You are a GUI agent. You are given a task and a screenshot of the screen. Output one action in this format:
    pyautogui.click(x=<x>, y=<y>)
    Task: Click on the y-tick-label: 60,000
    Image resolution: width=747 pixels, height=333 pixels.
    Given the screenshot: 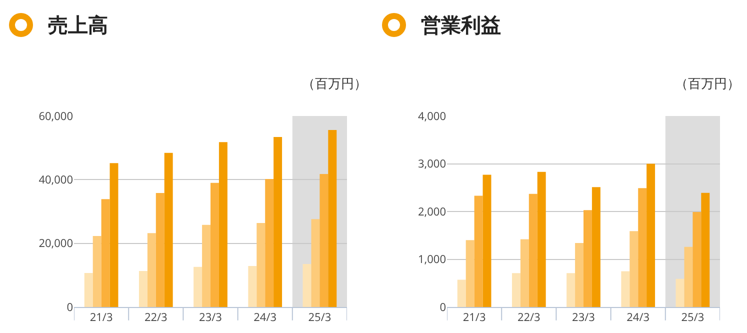 What is the action you would take?
    pyautogui.click(x=55, y=116)
    